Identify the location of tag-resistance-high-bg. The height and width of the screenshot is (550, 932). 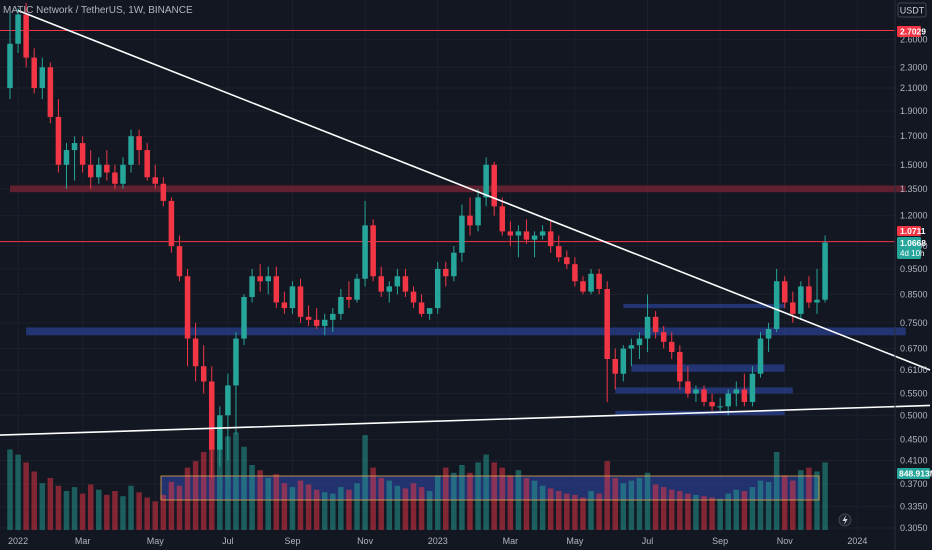
(909, 31).